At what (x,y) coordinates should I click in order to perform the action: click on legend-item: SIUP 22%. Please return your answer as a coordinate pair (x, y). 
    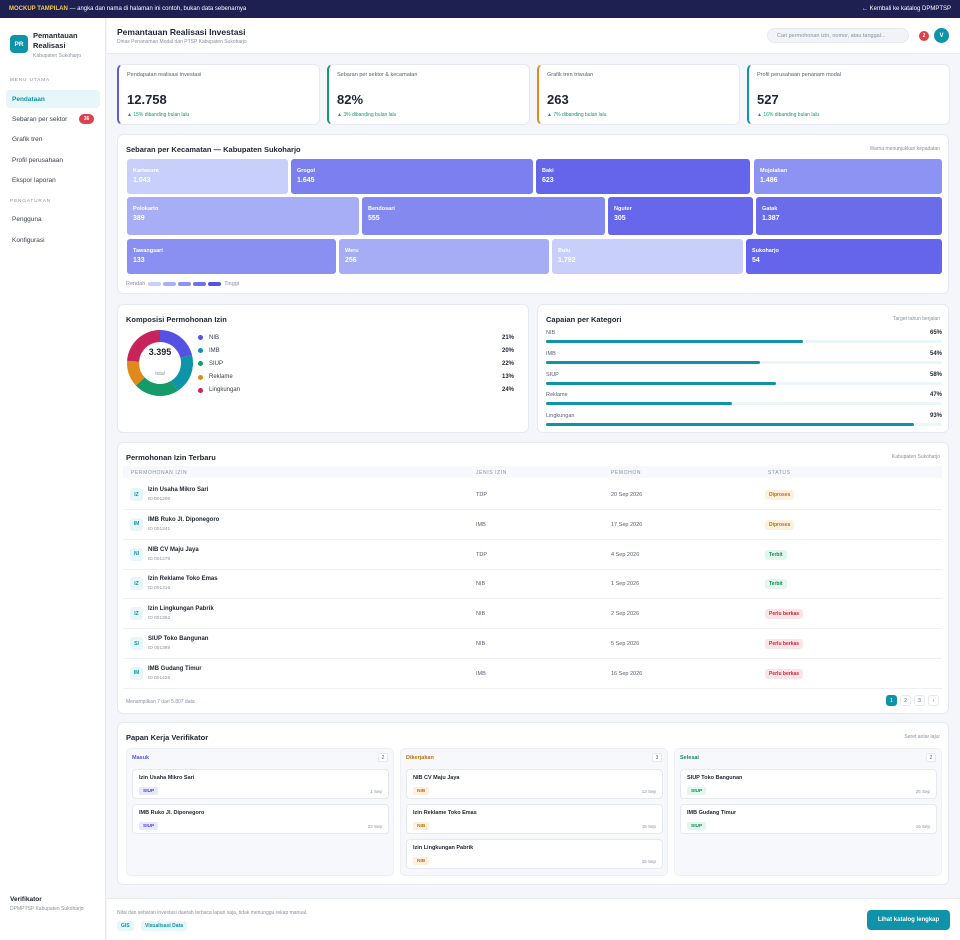
    Looking at the image, I should click on (356, 363).